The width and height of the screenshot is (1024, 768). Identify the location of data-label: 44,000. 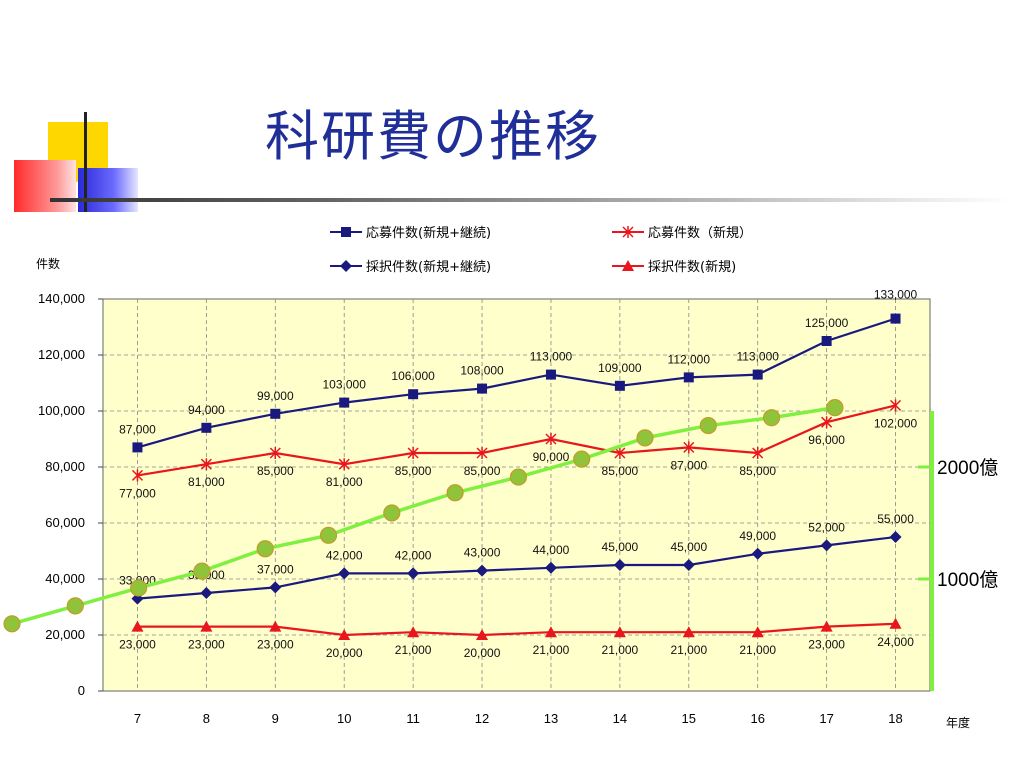
(551, 550).